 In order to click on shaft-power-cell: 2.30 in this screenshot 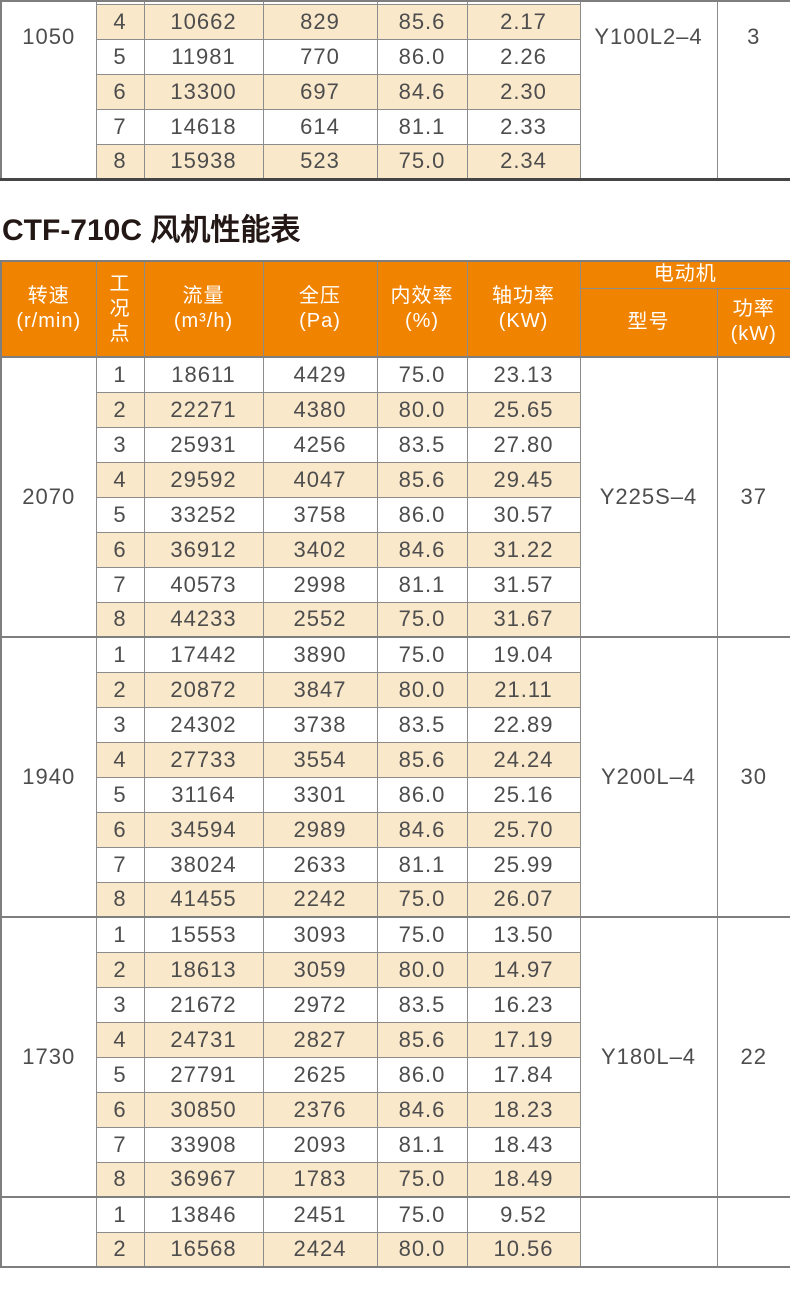, I will do `click(523, 91)`.